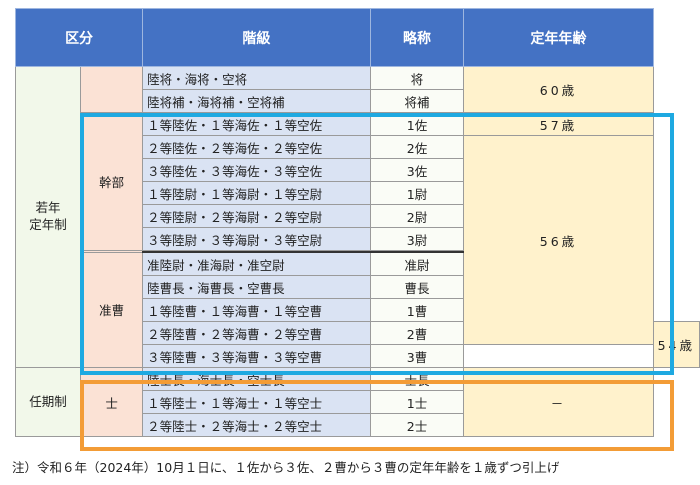  What do you see at coordinates (256, 251) in the screenshot?
I see `divider-rank` at bounding box center [256, 251].